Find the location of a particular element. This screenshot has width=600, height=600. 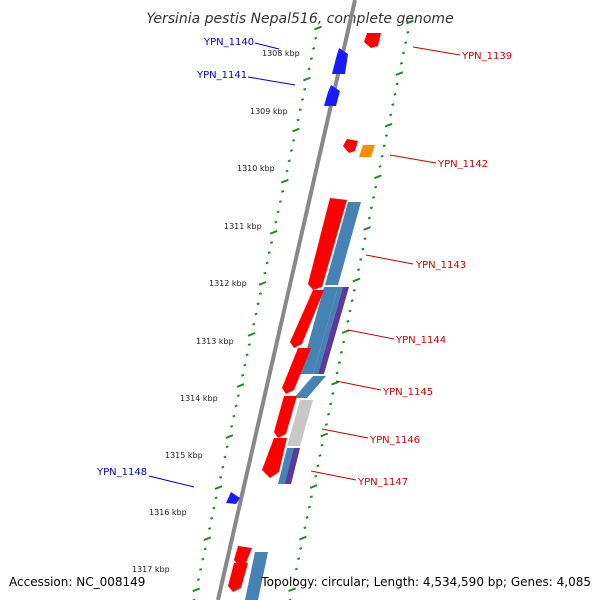

gene-label-YPN_1148: YPN_1148 is located at coordinates (121, 472).